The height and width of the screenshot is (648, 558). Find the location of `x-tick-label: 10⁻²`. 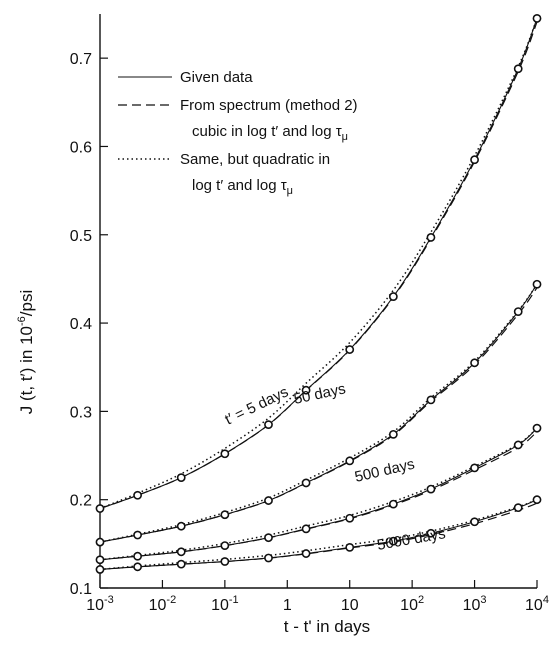

x-tick-label: 10⁻² is located at coordinates (163, 604).